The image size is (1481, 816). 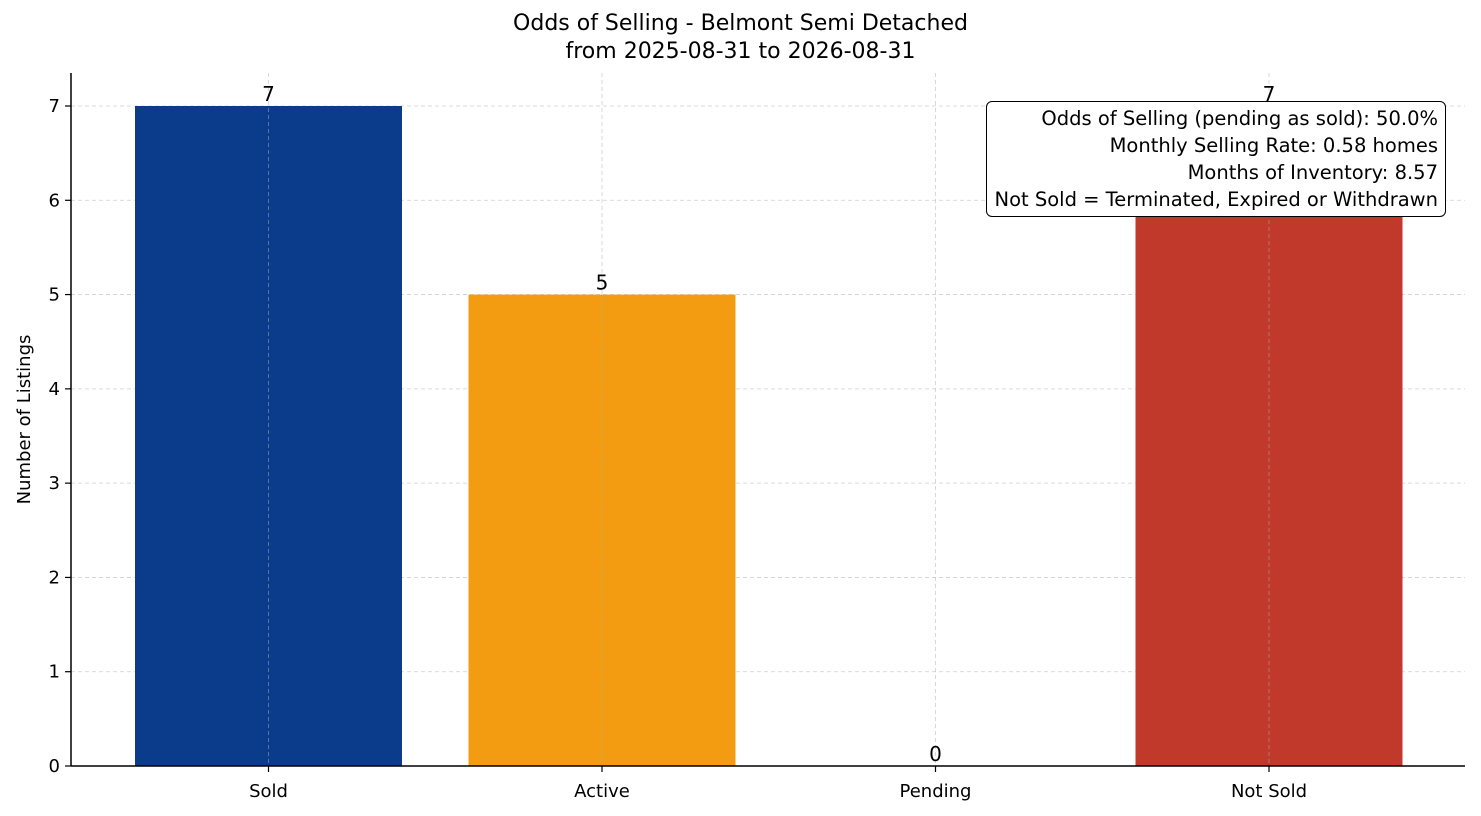 I want to click on bar-value-label: 5, so click(x=602, y=283).